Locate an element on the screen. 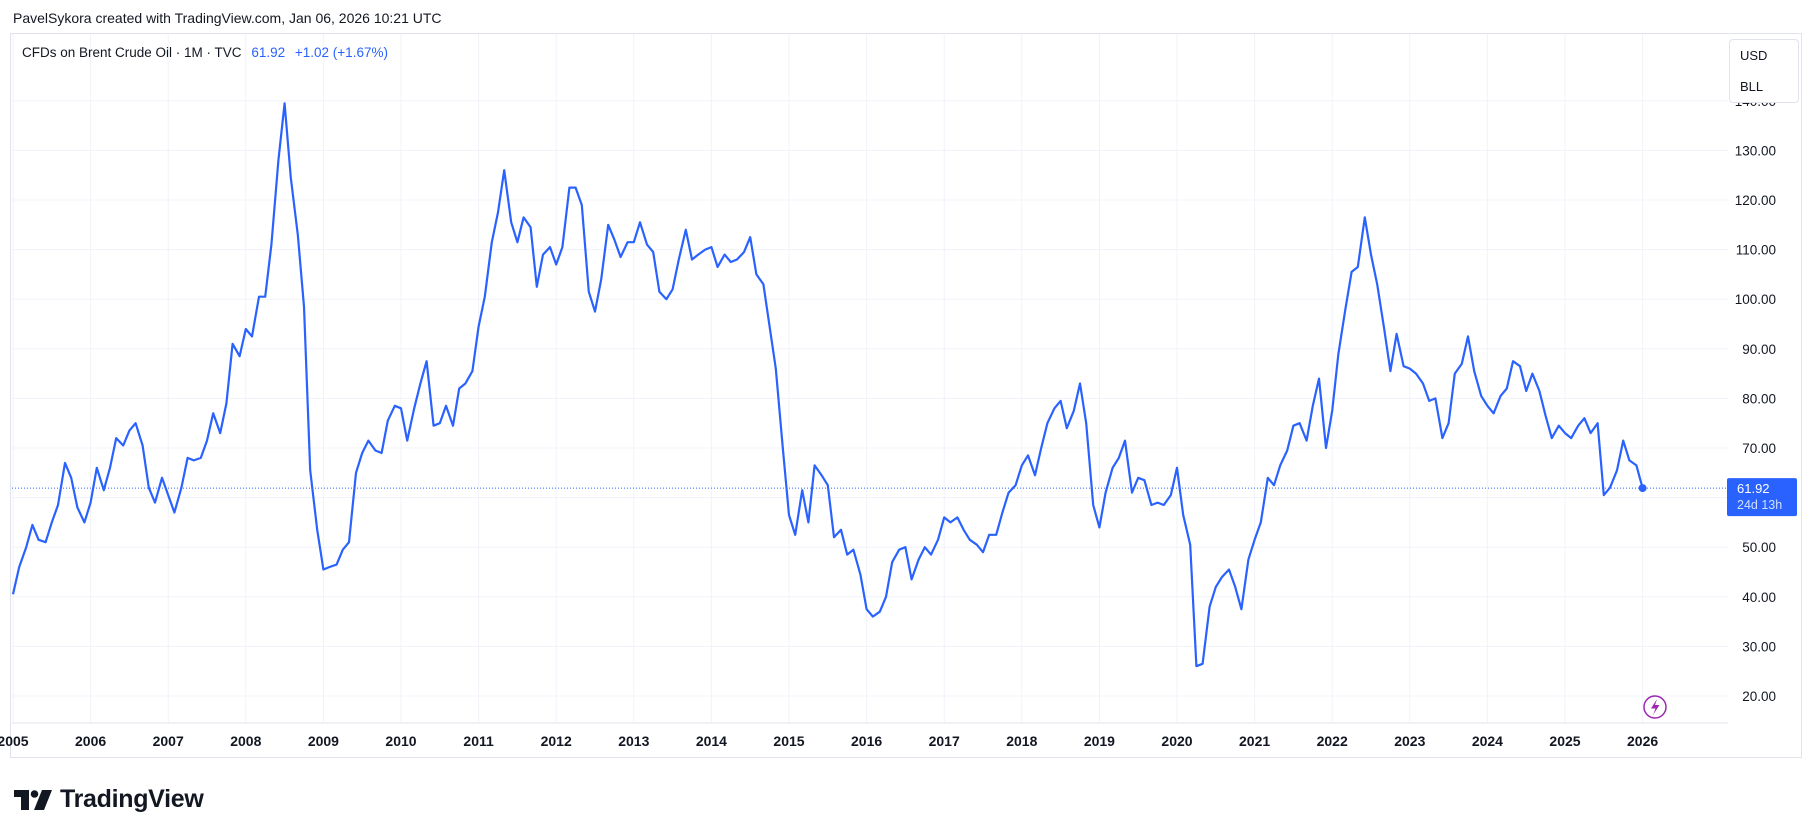  x-tick-label: 2021 is located at coordinates (1254, 741).